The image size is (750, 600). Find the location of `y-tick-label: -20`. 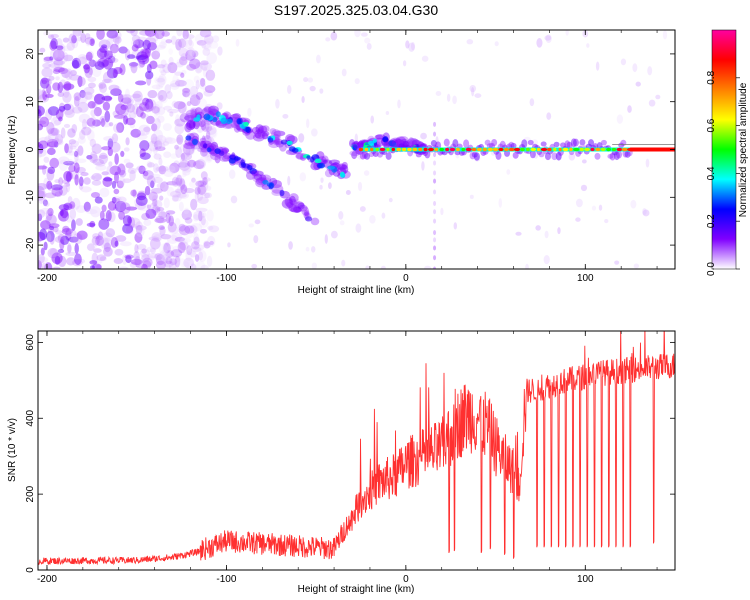

y-tick-label: -20 is located at coordinates (30, 244).